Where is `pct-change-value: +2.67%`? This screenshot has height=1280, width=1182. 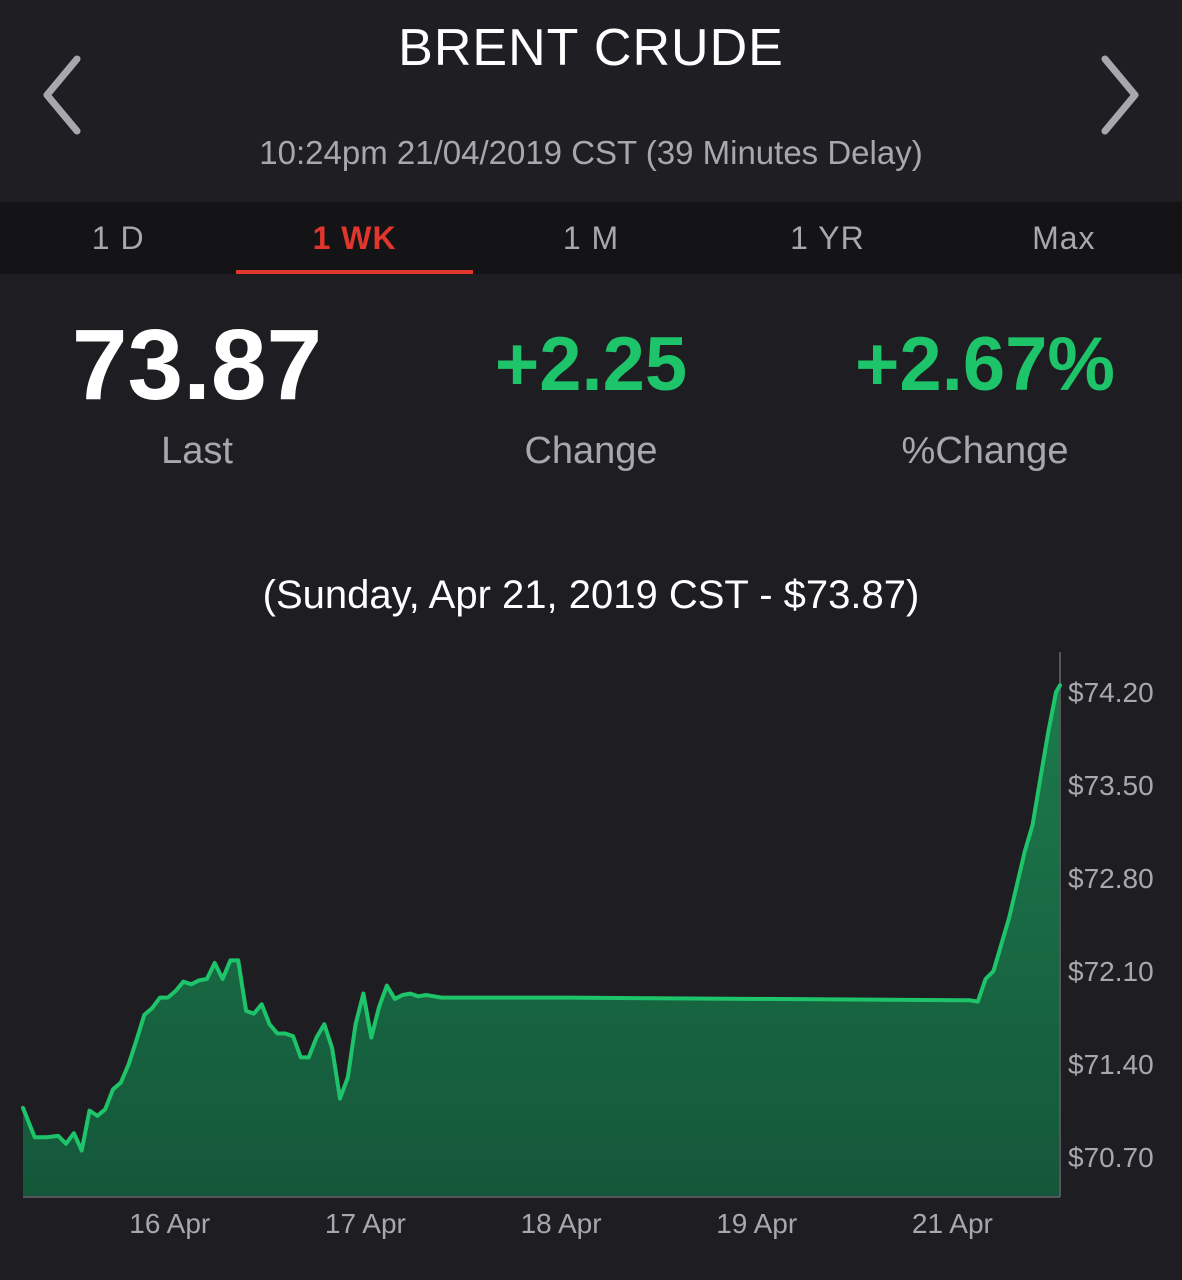
pct-change-value: +2.67% is located at coordinates (985, 364).